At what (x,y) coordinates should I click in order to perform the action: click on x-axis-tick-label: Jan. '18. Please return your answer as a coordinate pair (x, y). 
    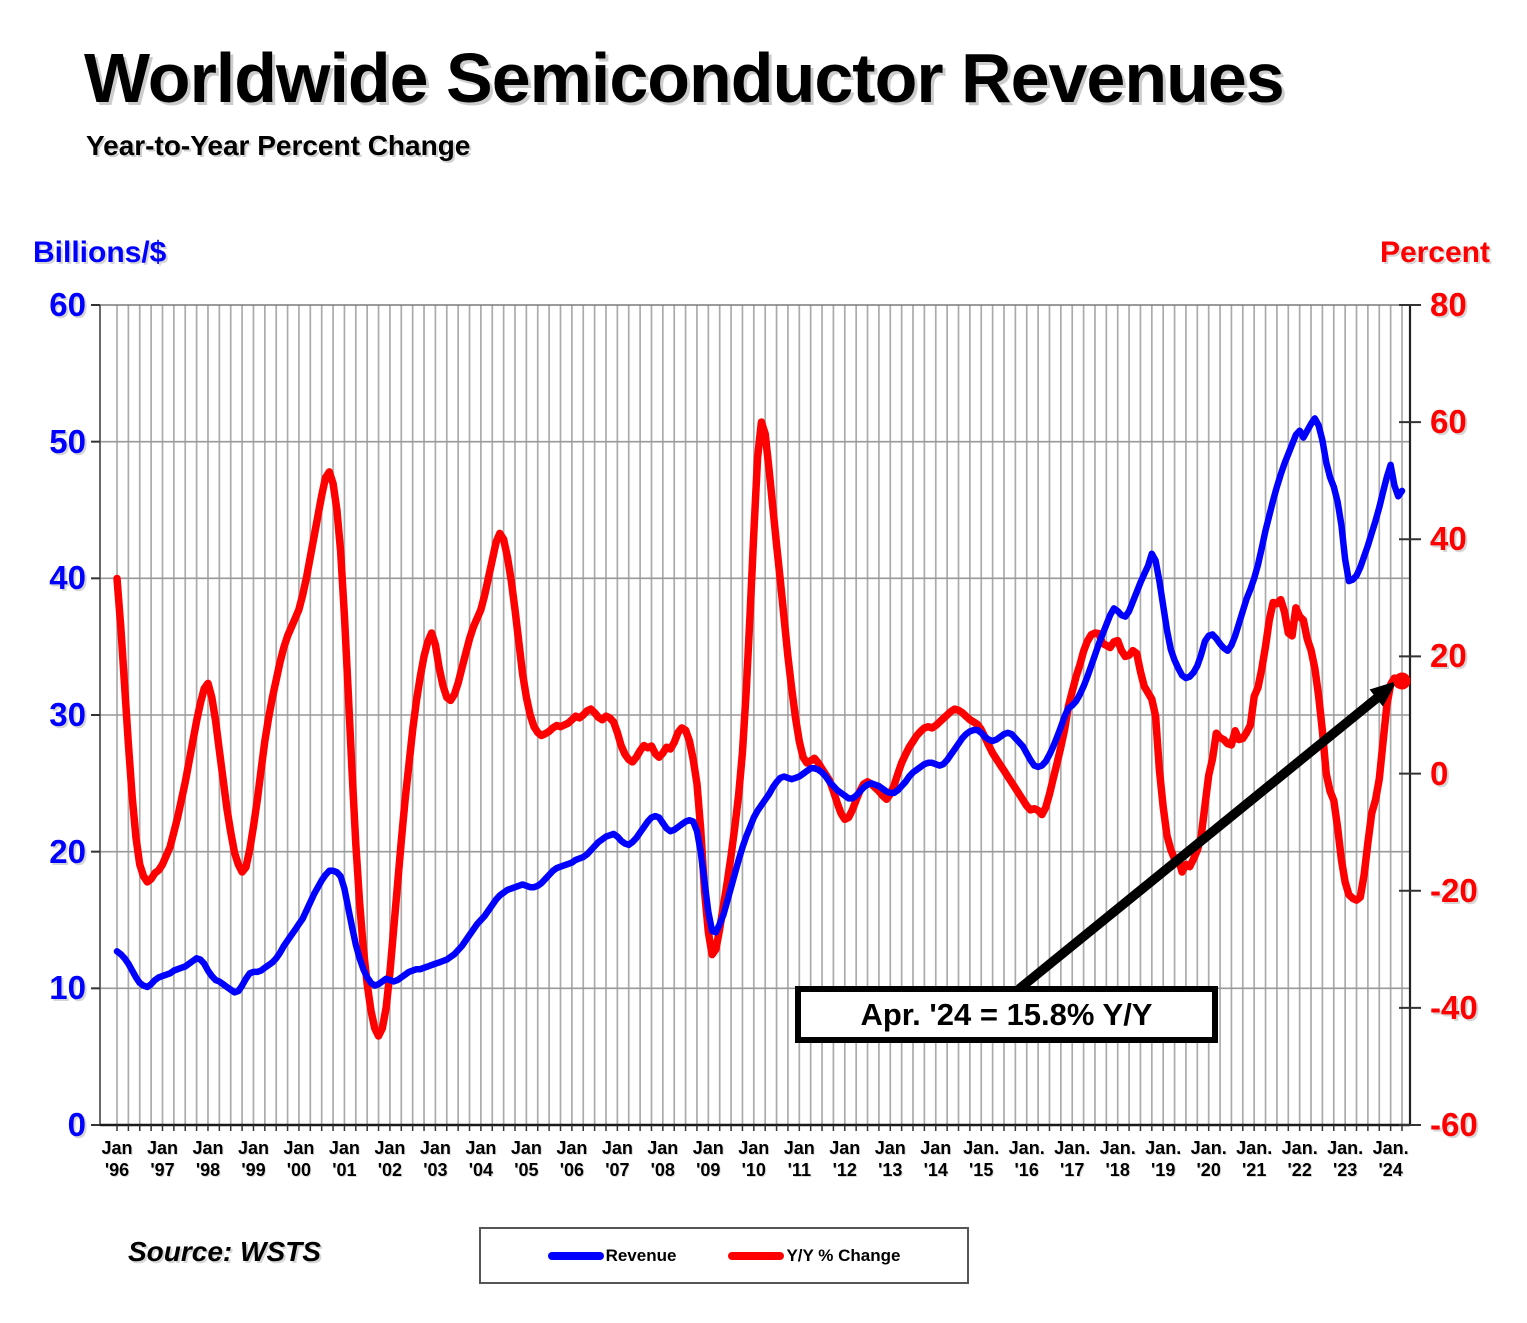
    Looking at the image, I should click on (1117, 1159).